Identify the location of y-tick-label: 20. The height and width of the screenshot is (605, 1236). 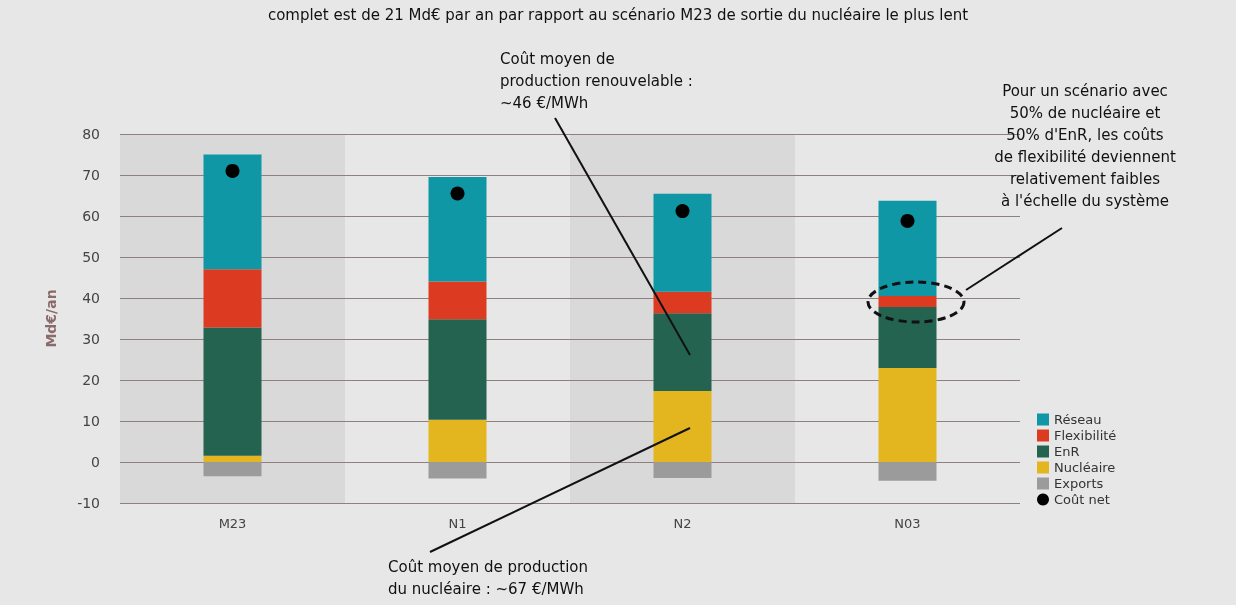
(91, 380).